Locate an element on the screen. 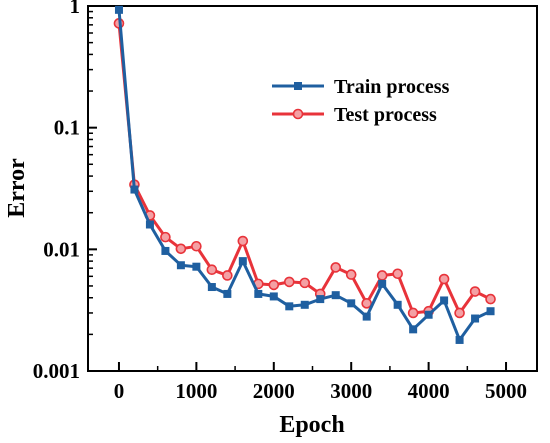 This screenshot has width=550, height=443. y-tick-label: 1 is located at coordinates (75, 9).